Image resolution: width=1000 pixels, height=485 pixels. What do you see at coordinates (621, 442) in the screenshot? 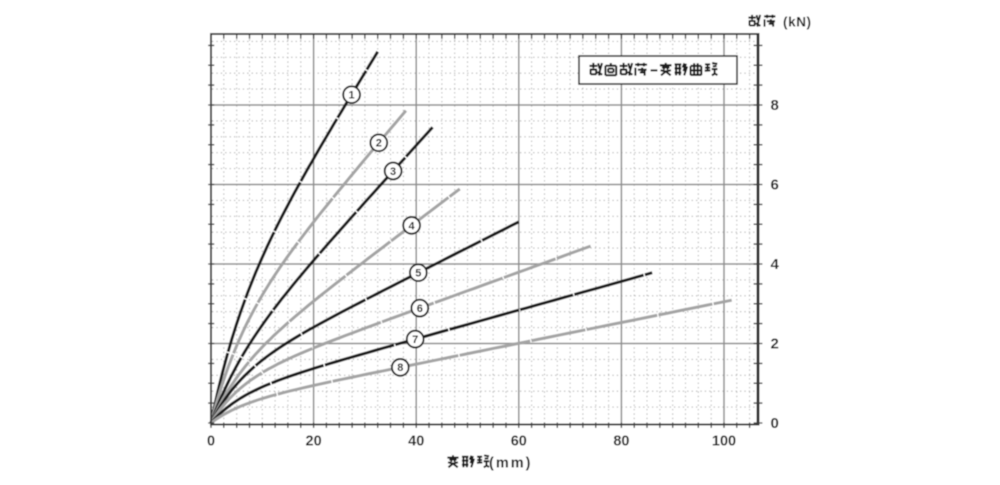
I see `svg-text: 80` at bounding box center [621, 442].